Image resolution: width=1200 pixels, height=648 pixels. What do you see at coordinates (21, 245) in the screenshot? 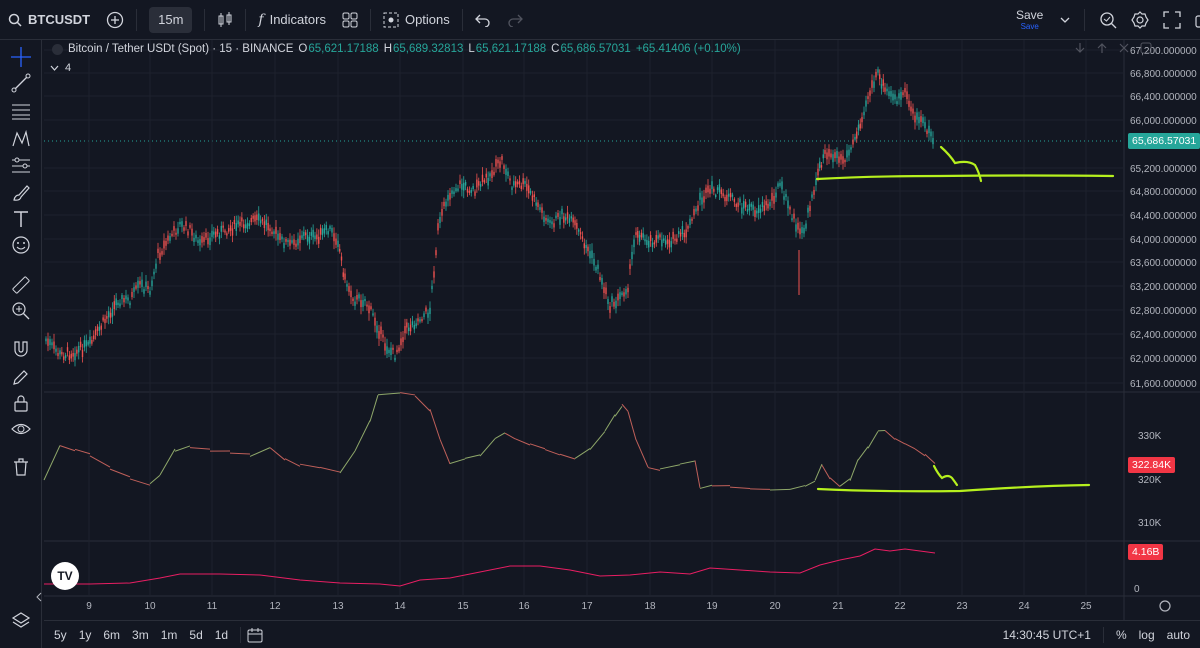
I see `emoji-tool` at bounding box center [21, 245].